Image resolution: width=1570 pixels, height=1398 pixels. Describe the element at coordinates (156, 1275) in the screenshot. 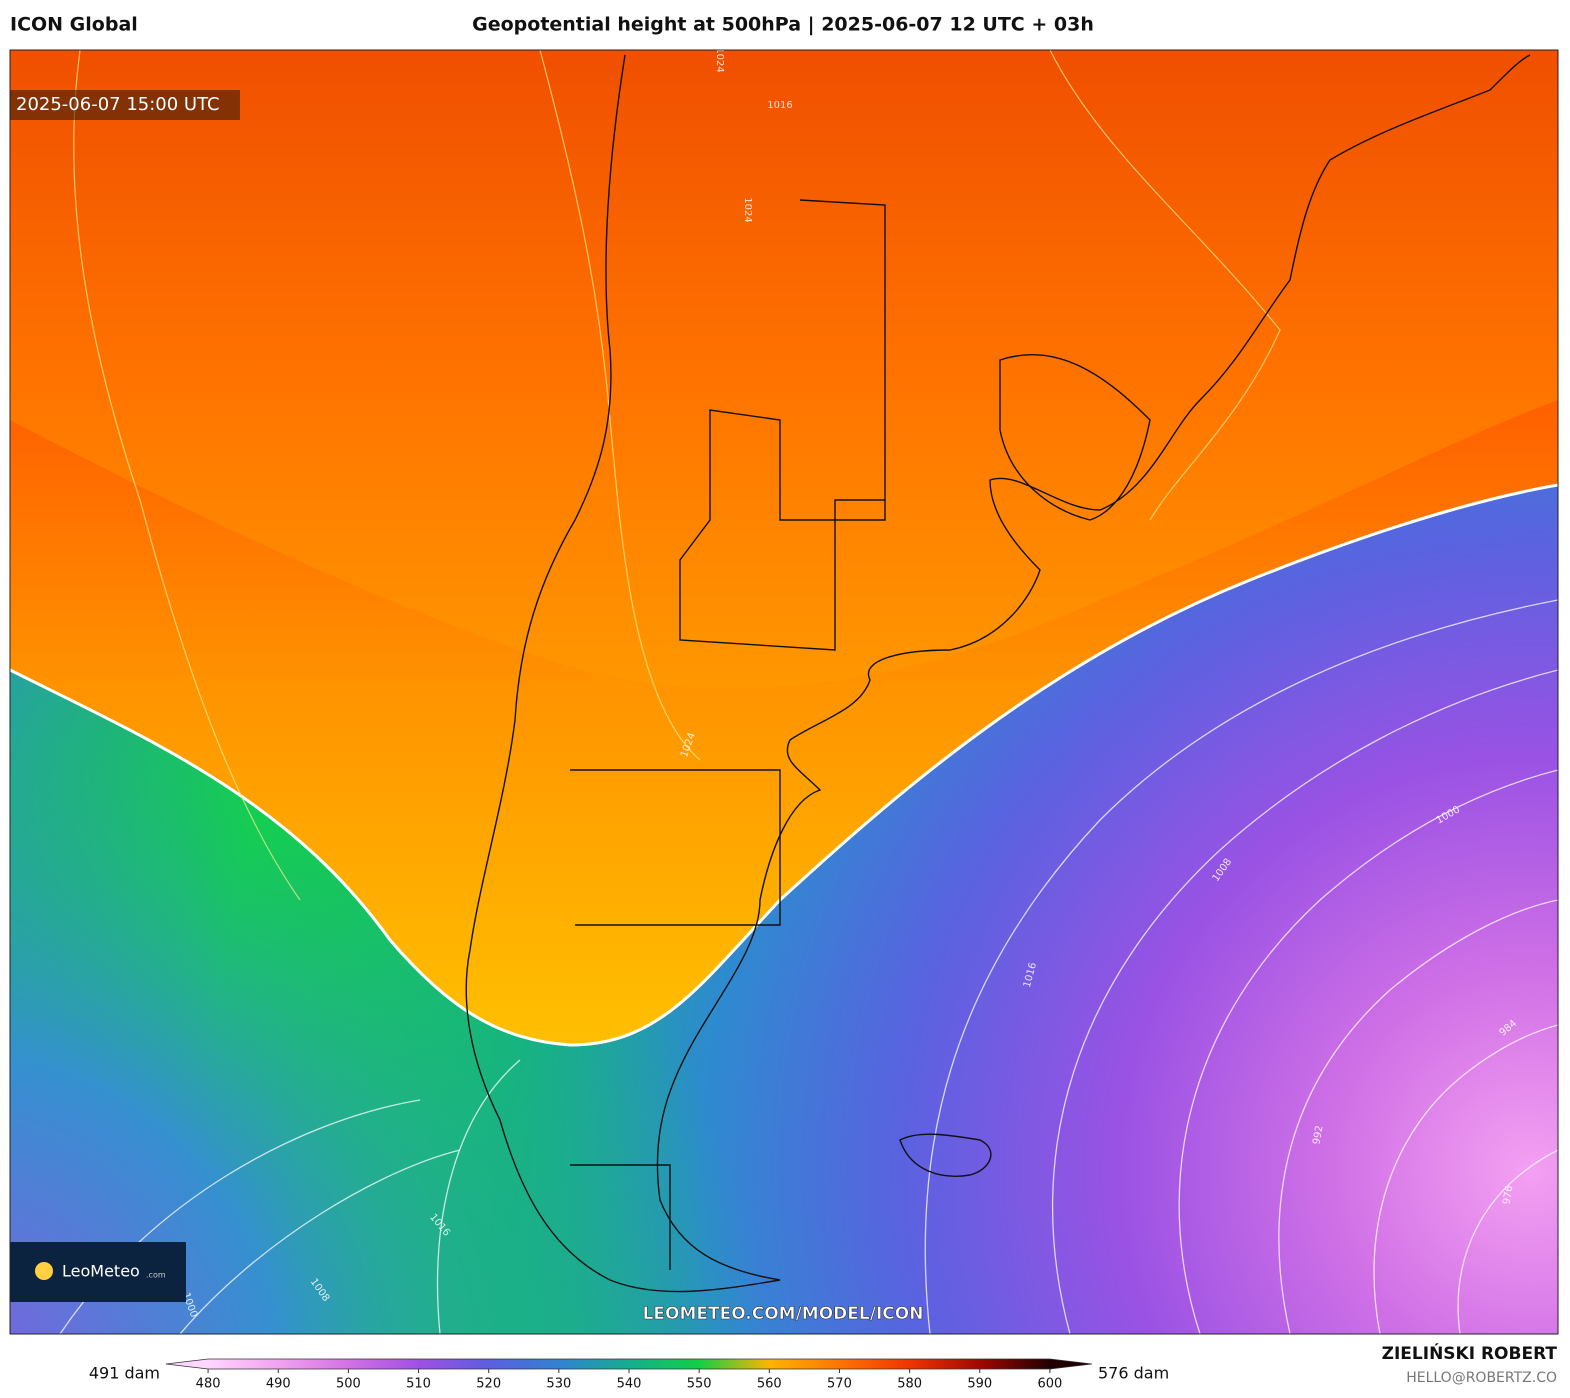

I see `logo-suffix: .com` at that location.